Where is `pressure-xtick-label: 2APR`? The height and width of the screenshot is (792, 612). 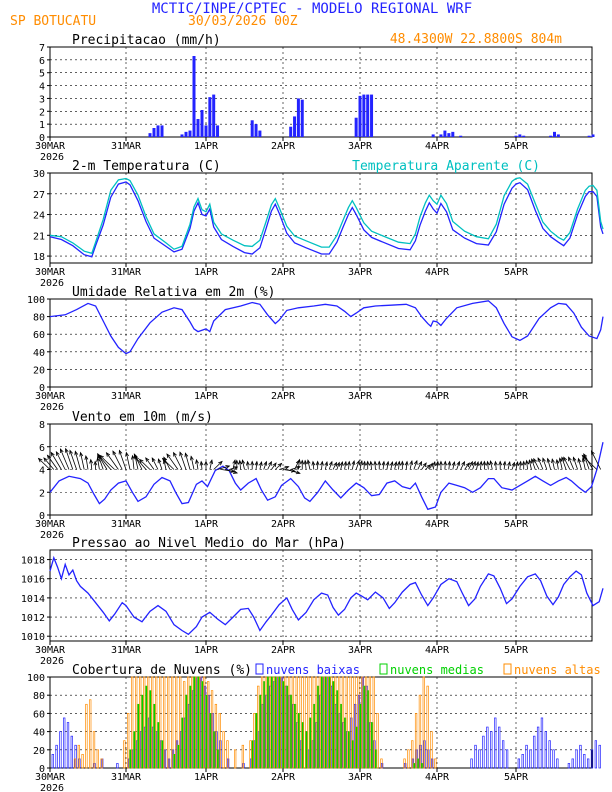
pressure-xtick-label: 2APR is located at coordinates (283, 650).